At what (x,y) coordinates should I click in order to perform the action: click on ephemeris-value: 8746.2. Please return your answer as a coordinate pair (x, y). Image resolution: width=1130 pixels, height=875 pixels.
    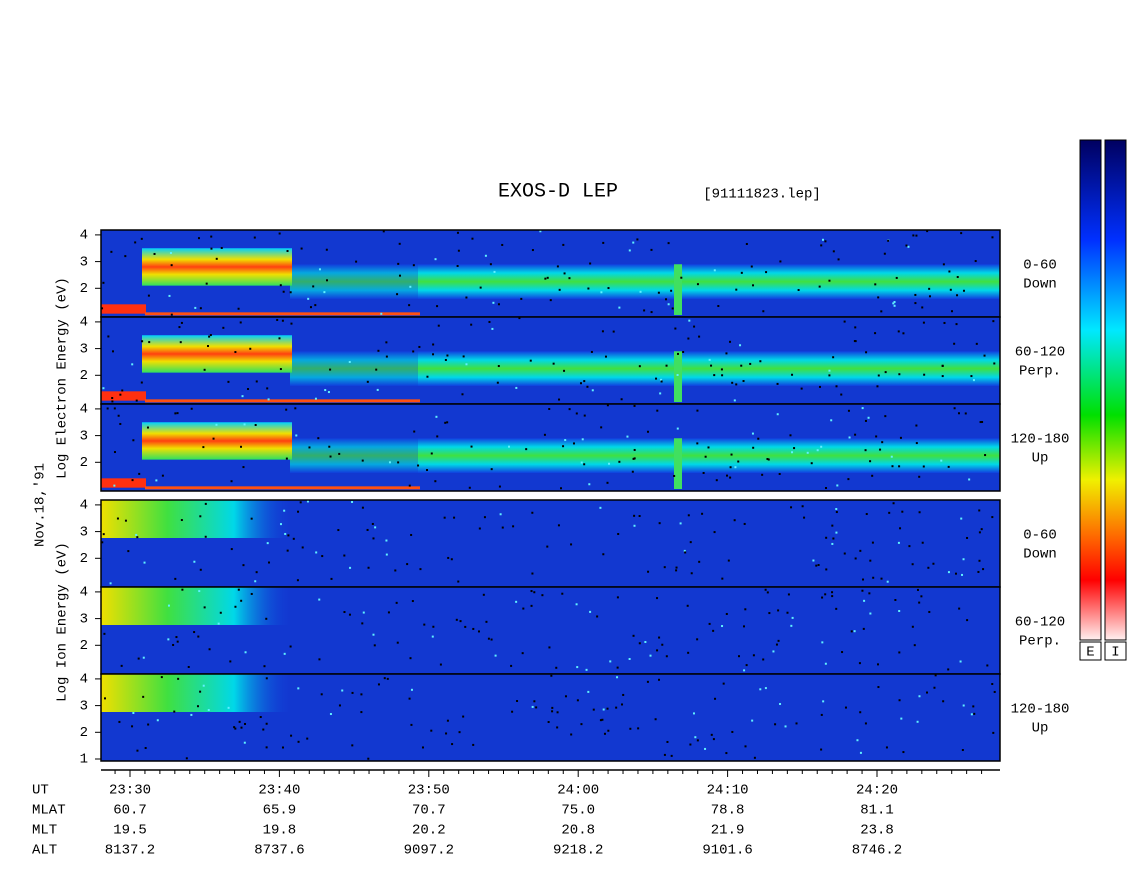
    Looking at the image, I should click on (877, 851).